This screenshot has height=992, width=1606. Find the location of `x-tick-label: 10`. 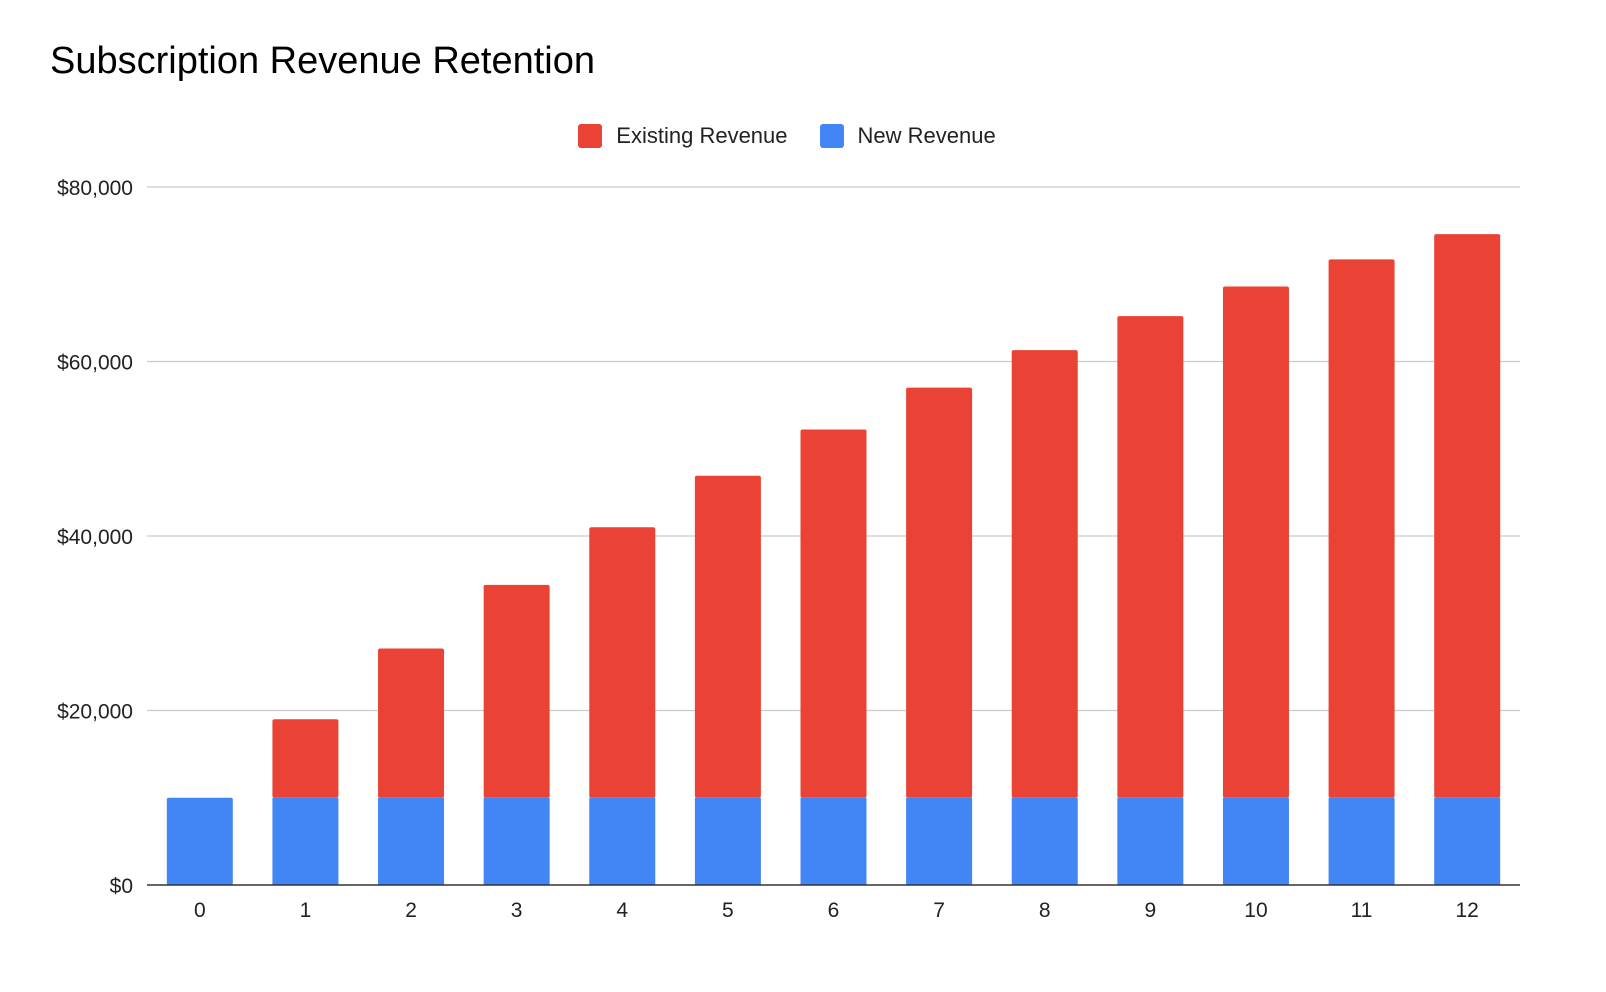

x-tick-label: 10 is located at coordinates (1255, 910).